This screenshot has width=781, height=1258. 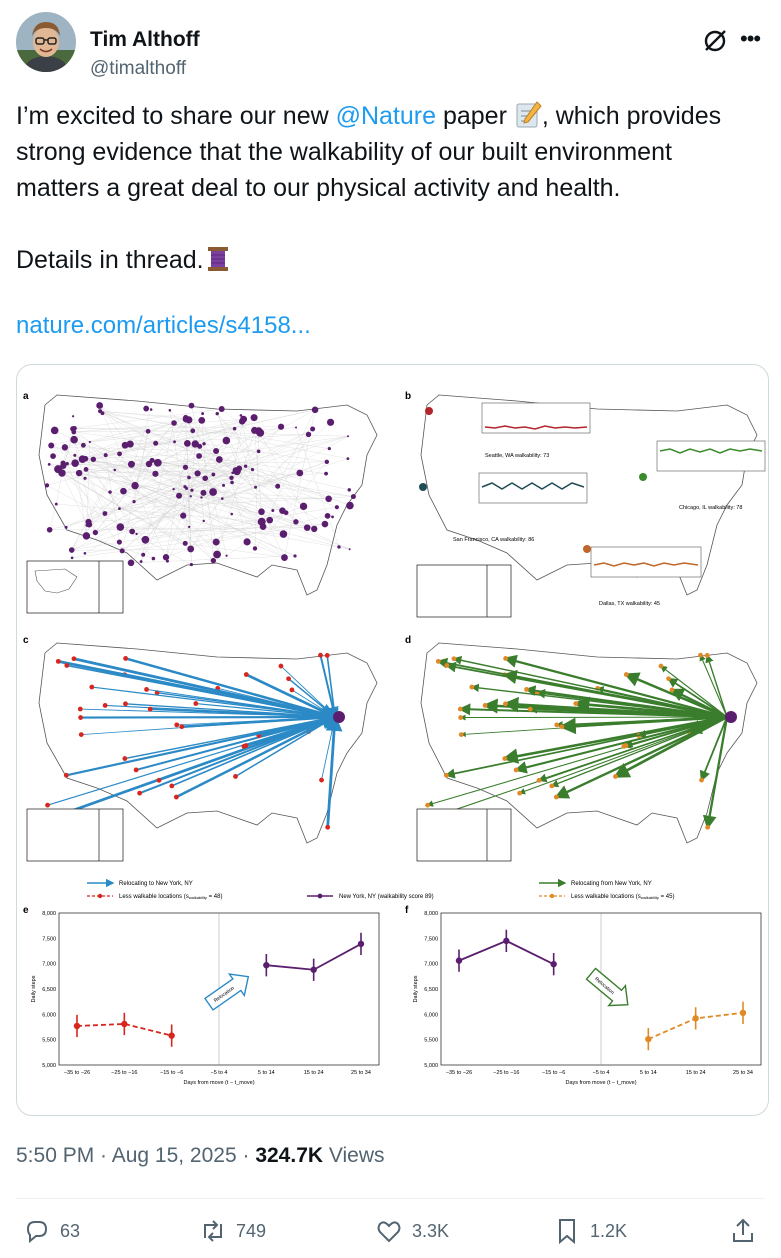 I want to click on author-name: Tim Althoff, so click(x=145, y=39).